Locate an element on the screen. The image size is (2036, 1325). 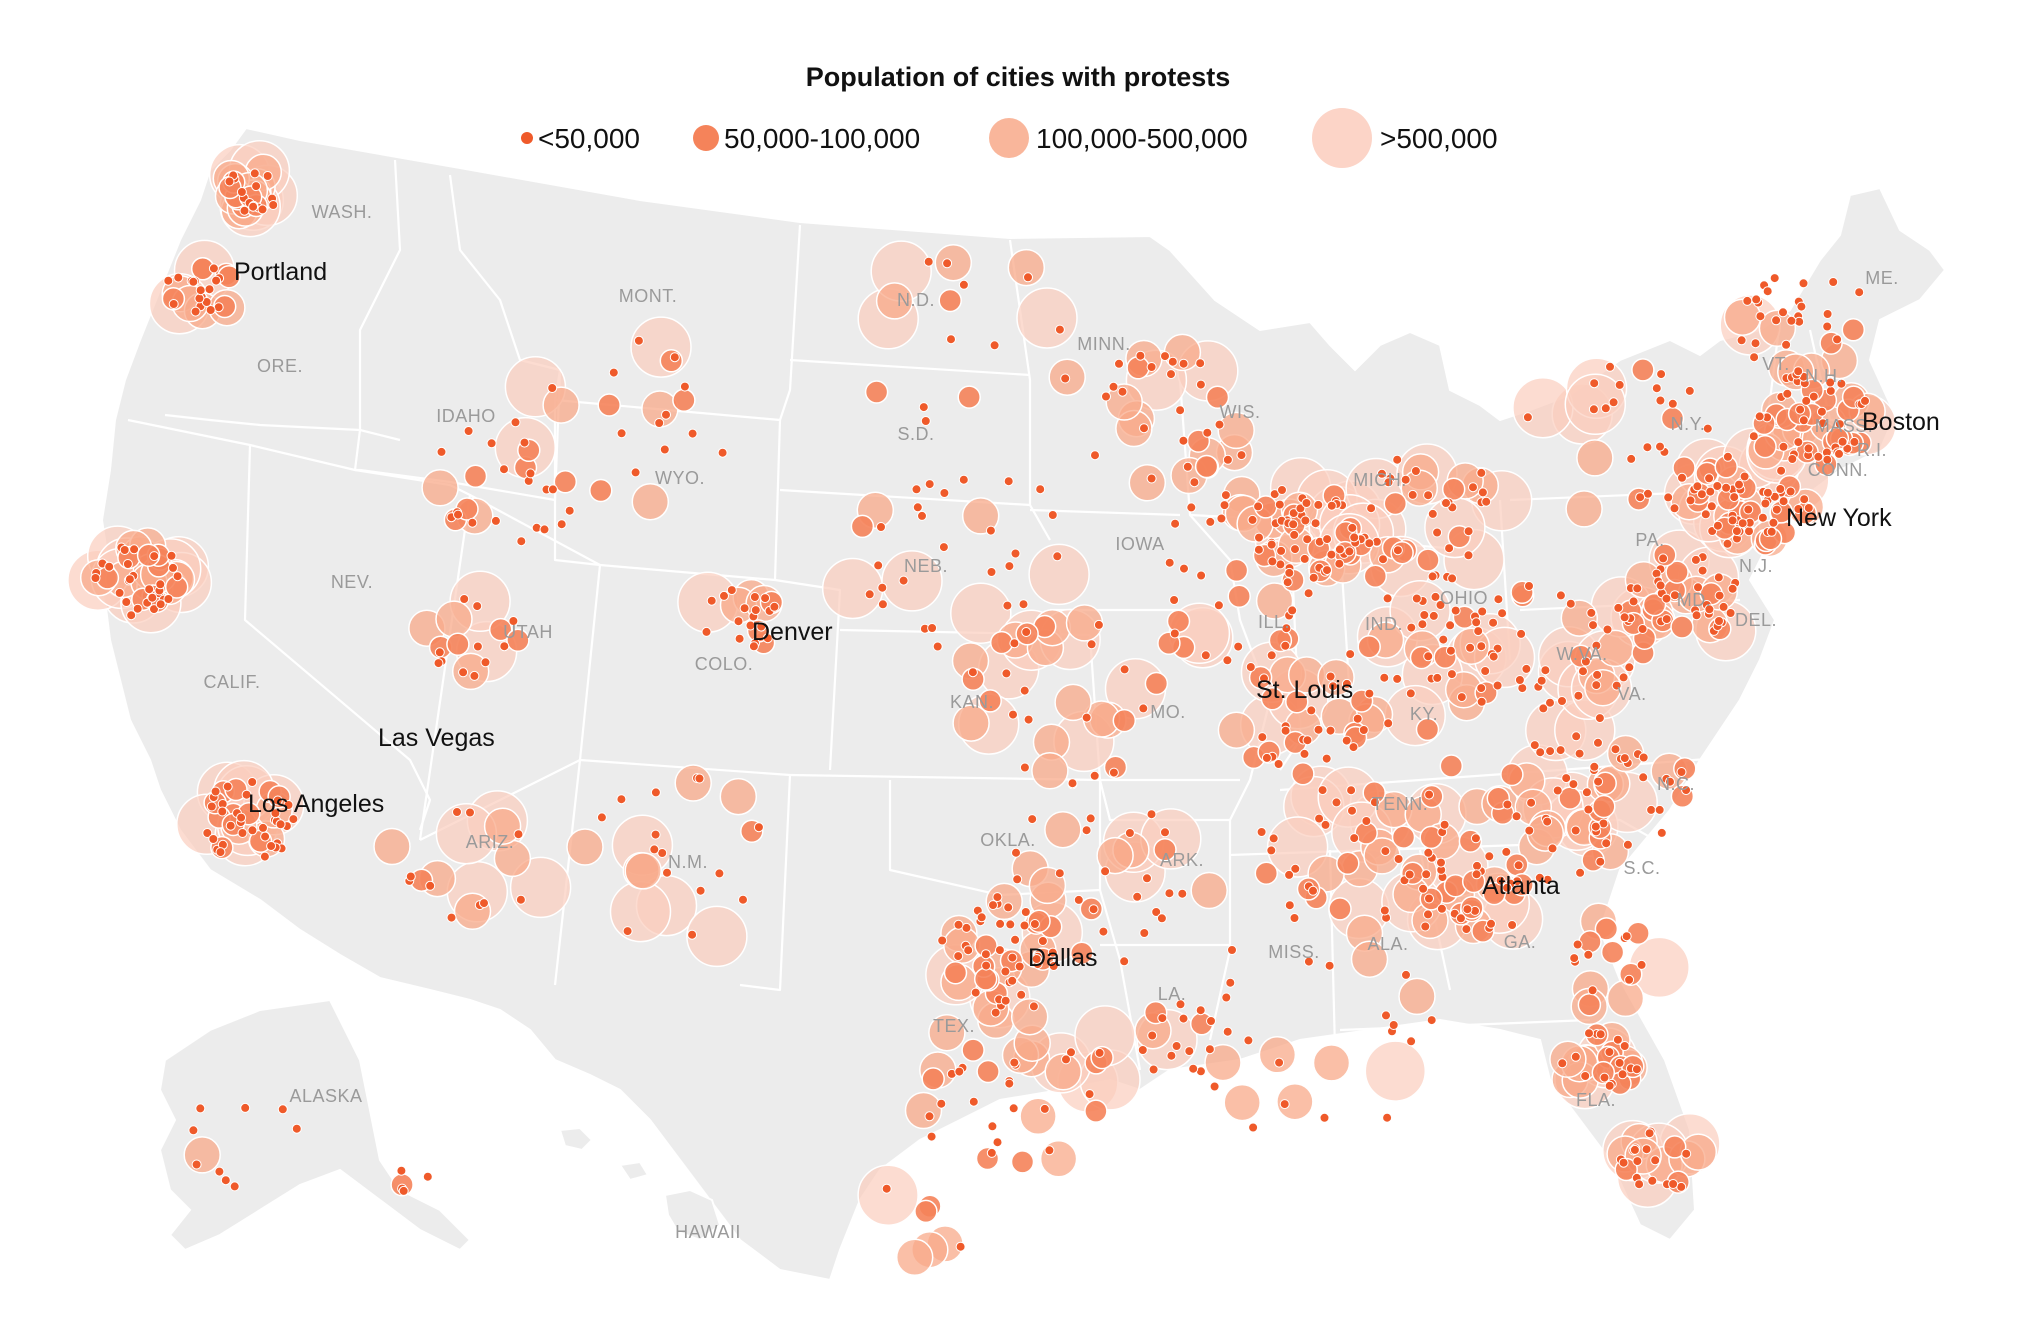
state-label: OKLA. is located at coordinates (1008, 840).